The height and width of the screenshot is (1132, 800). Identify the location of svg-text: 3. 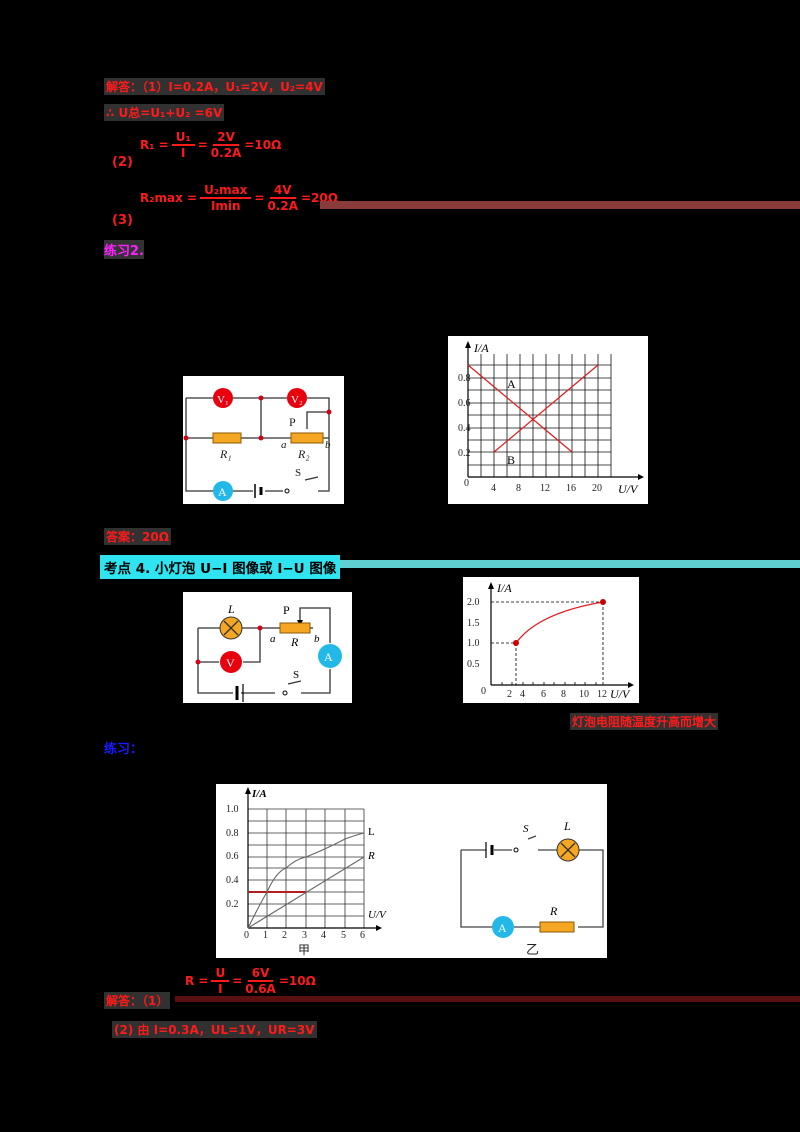
(304, 935).